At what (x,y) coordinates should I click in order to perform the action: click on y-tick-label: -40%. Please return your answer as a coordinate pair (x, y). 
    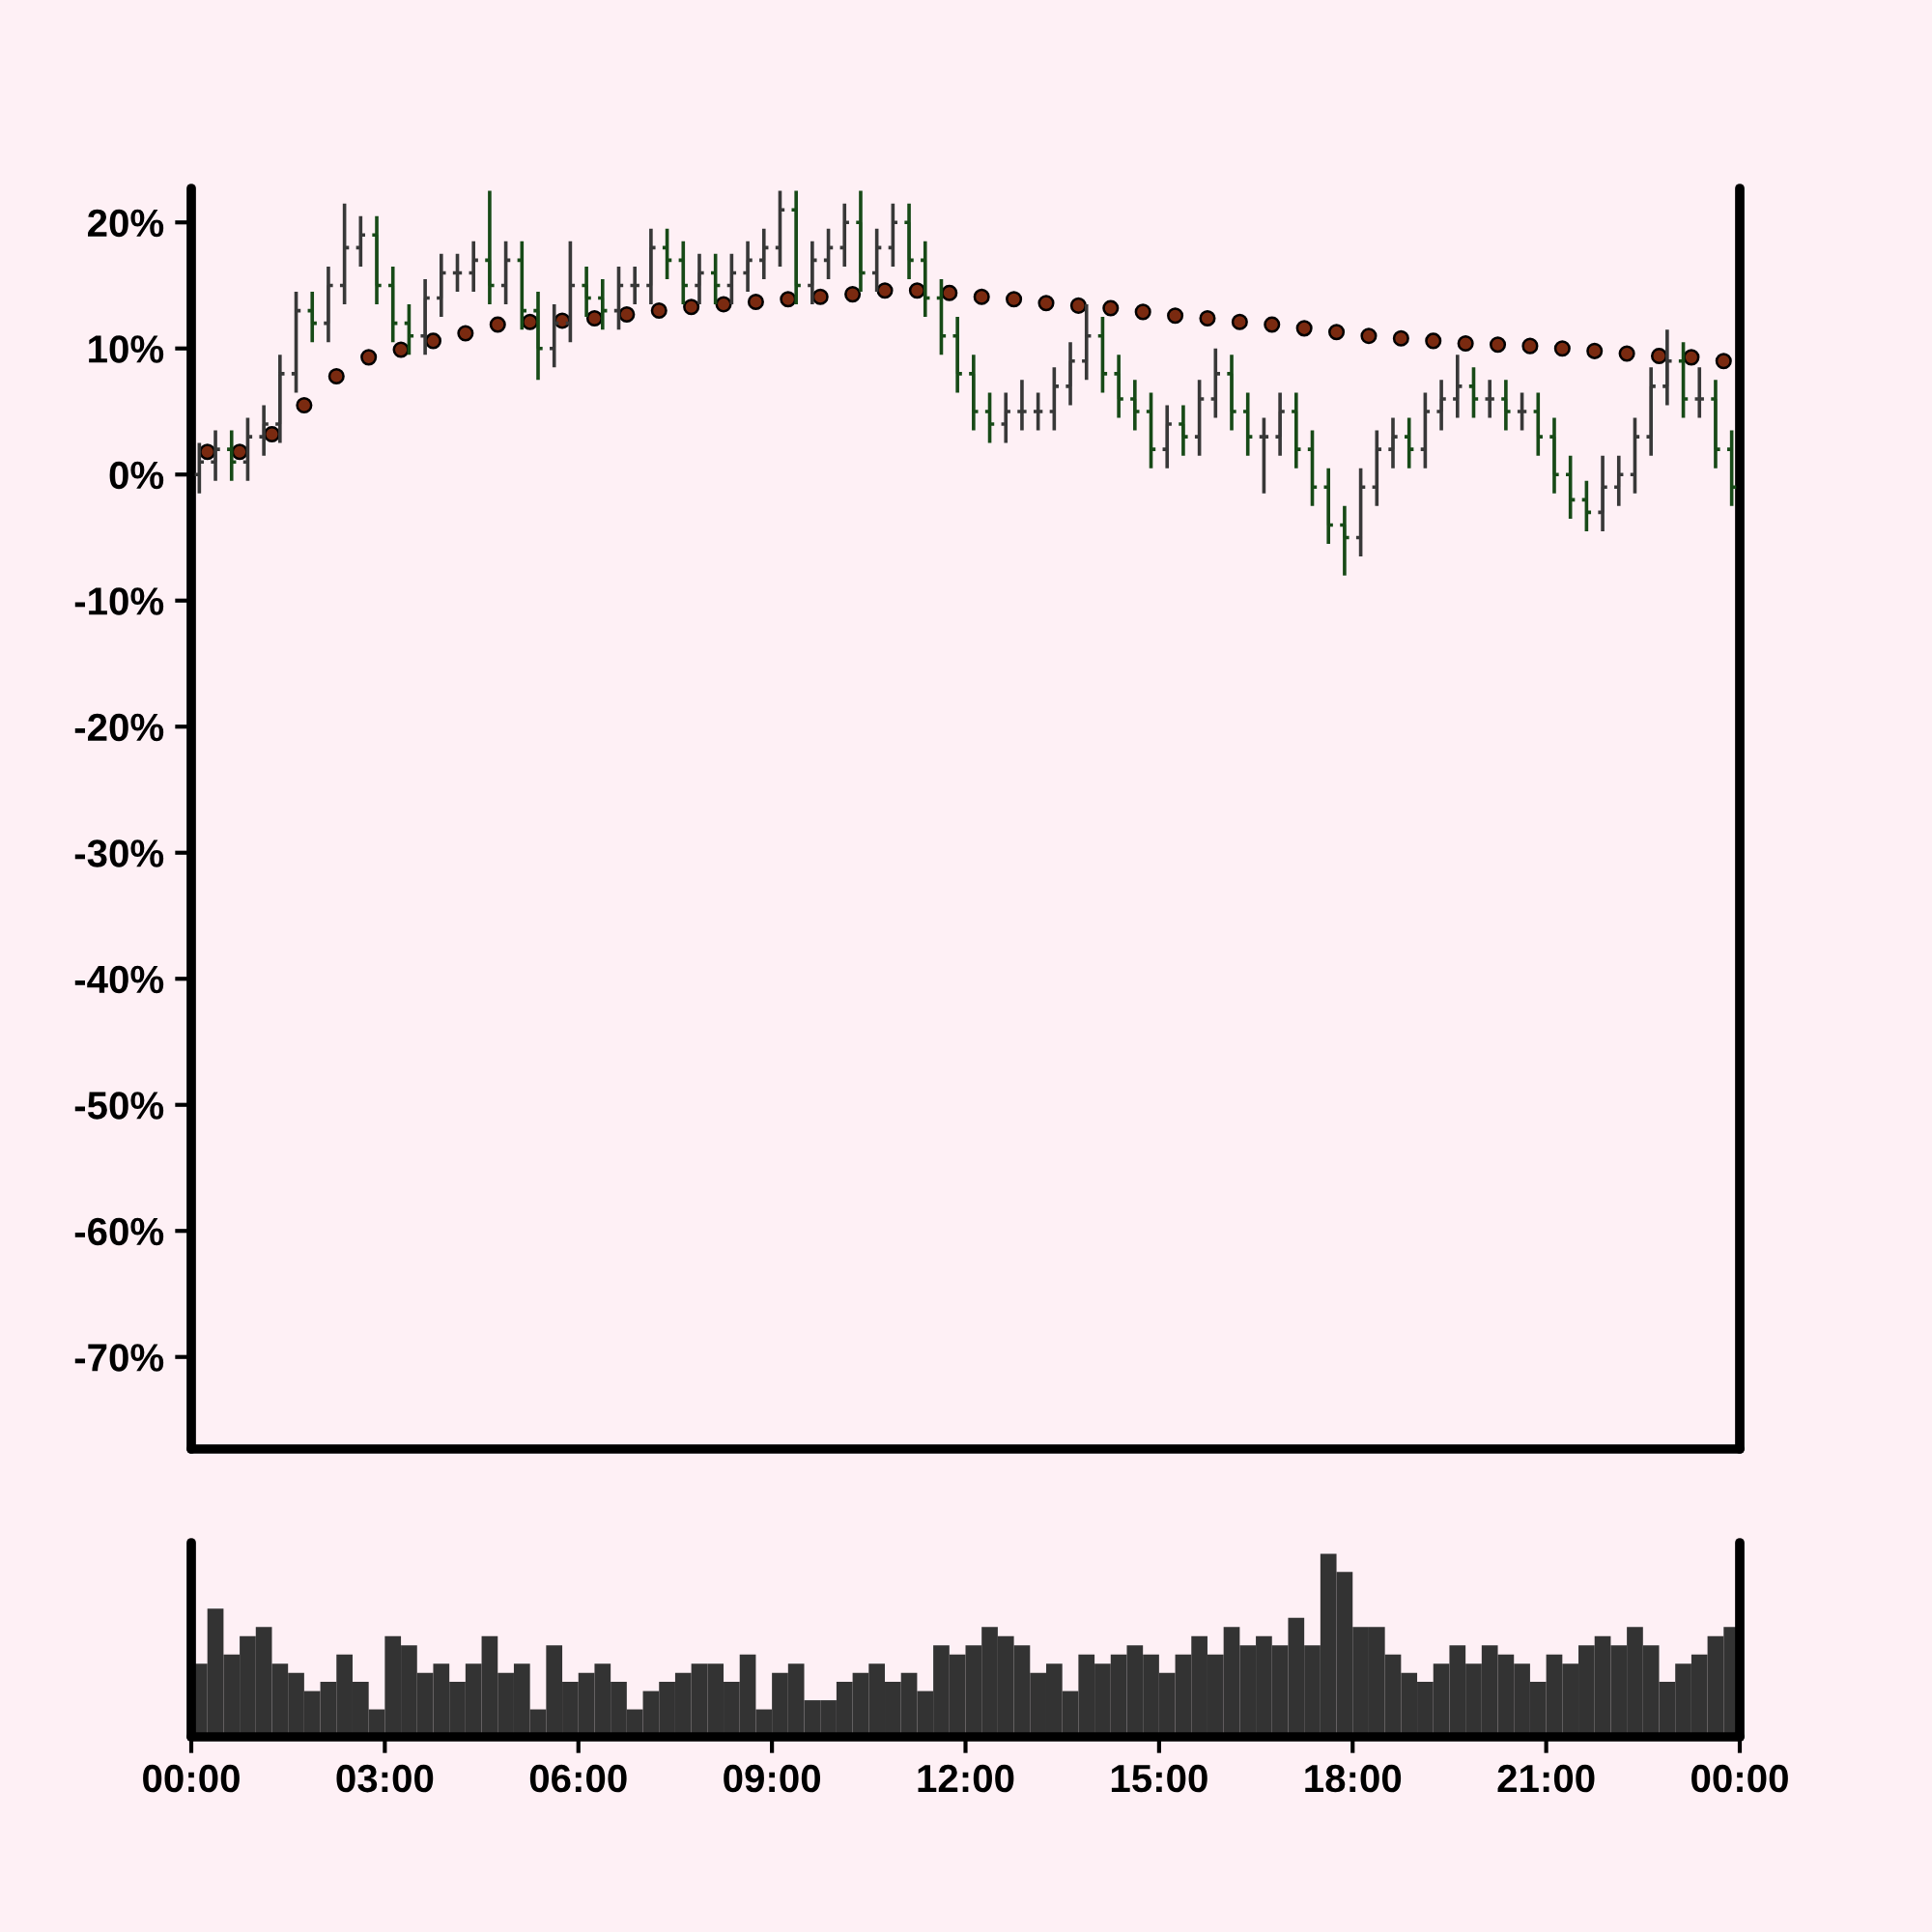
    Looking at the image, I should click on (119, 979).